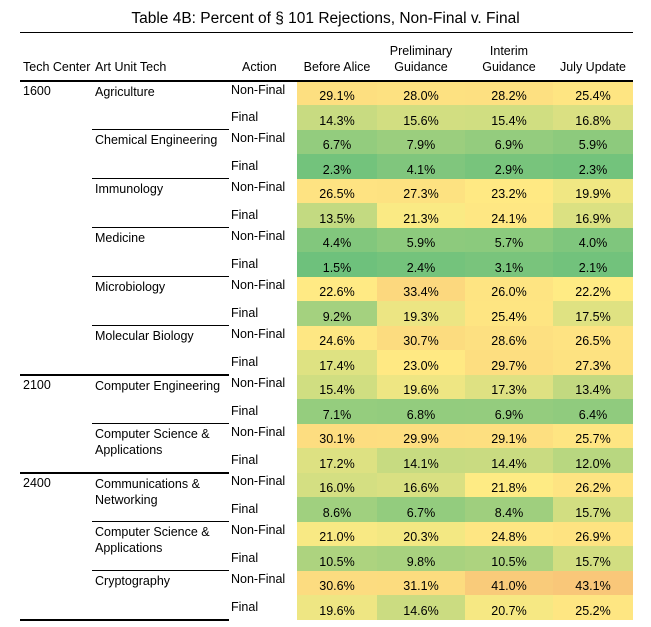  Describe the element at coordinates (593, 488) in the screenshot. I see `percent-value: 26.2%` at that location.